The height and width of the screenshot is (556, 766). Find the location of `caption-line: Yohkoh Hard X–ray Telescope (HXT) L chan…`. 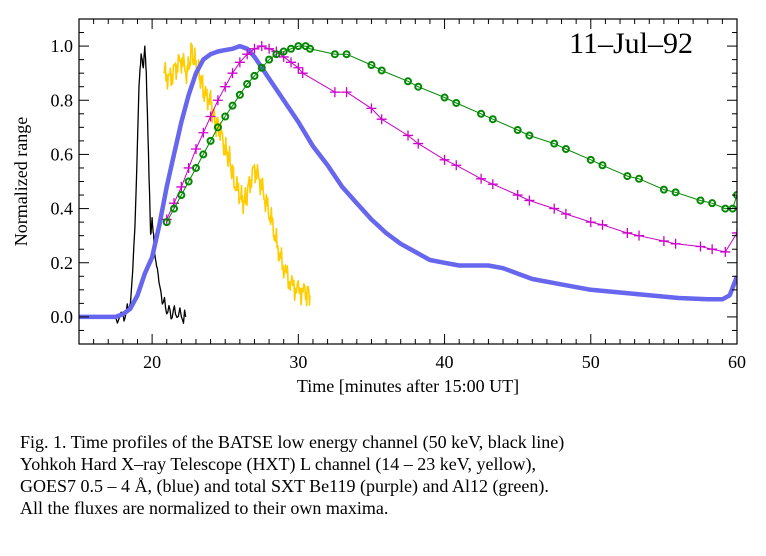

caption-line: Yohkoh Hard X–ray Telescope (HXT) L chan… is located at coordinates (278, 464).